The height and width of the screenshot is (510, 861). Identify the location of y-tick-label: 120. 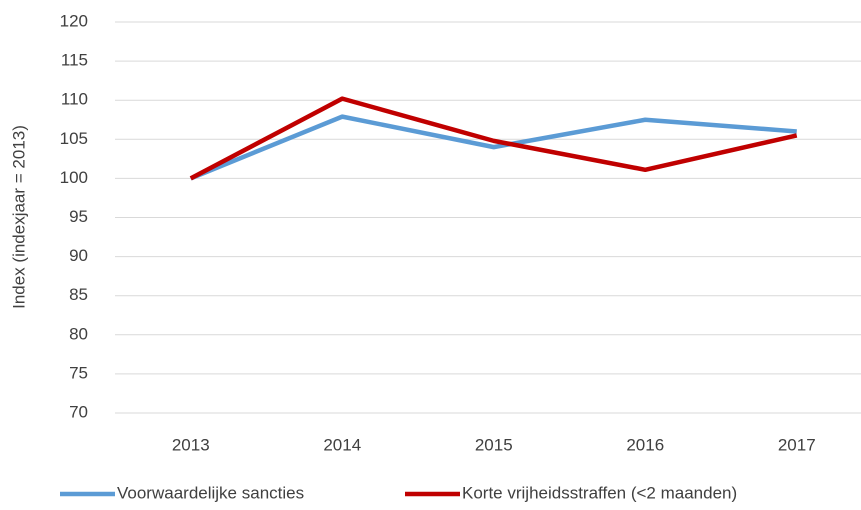
(74, 20).